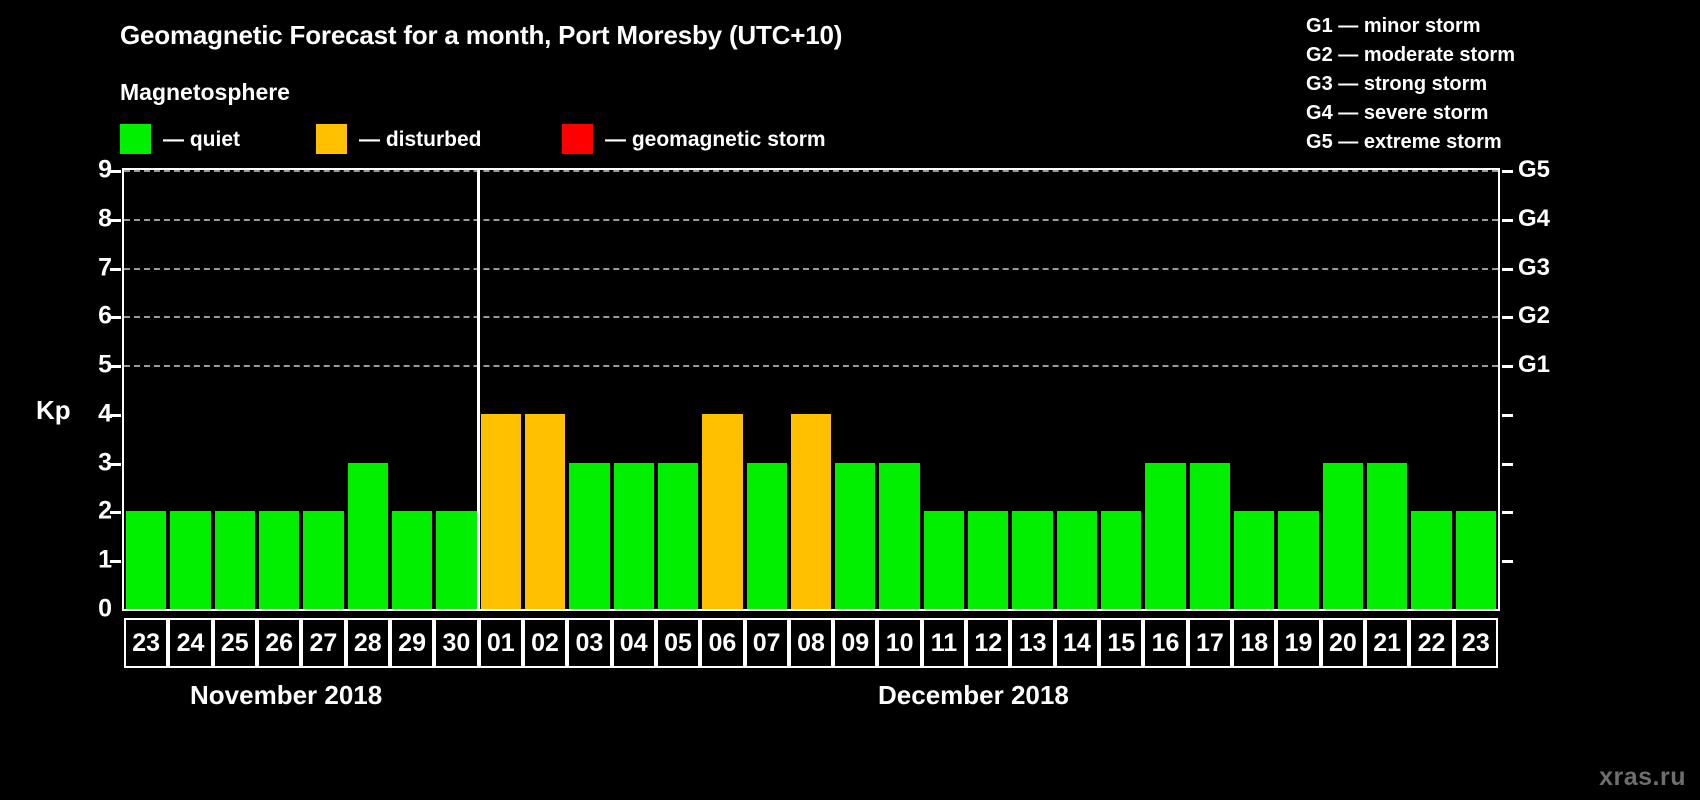 The image size is (1700, 800). I want to click on legend-swatch-disturbed, so click(331, 139).